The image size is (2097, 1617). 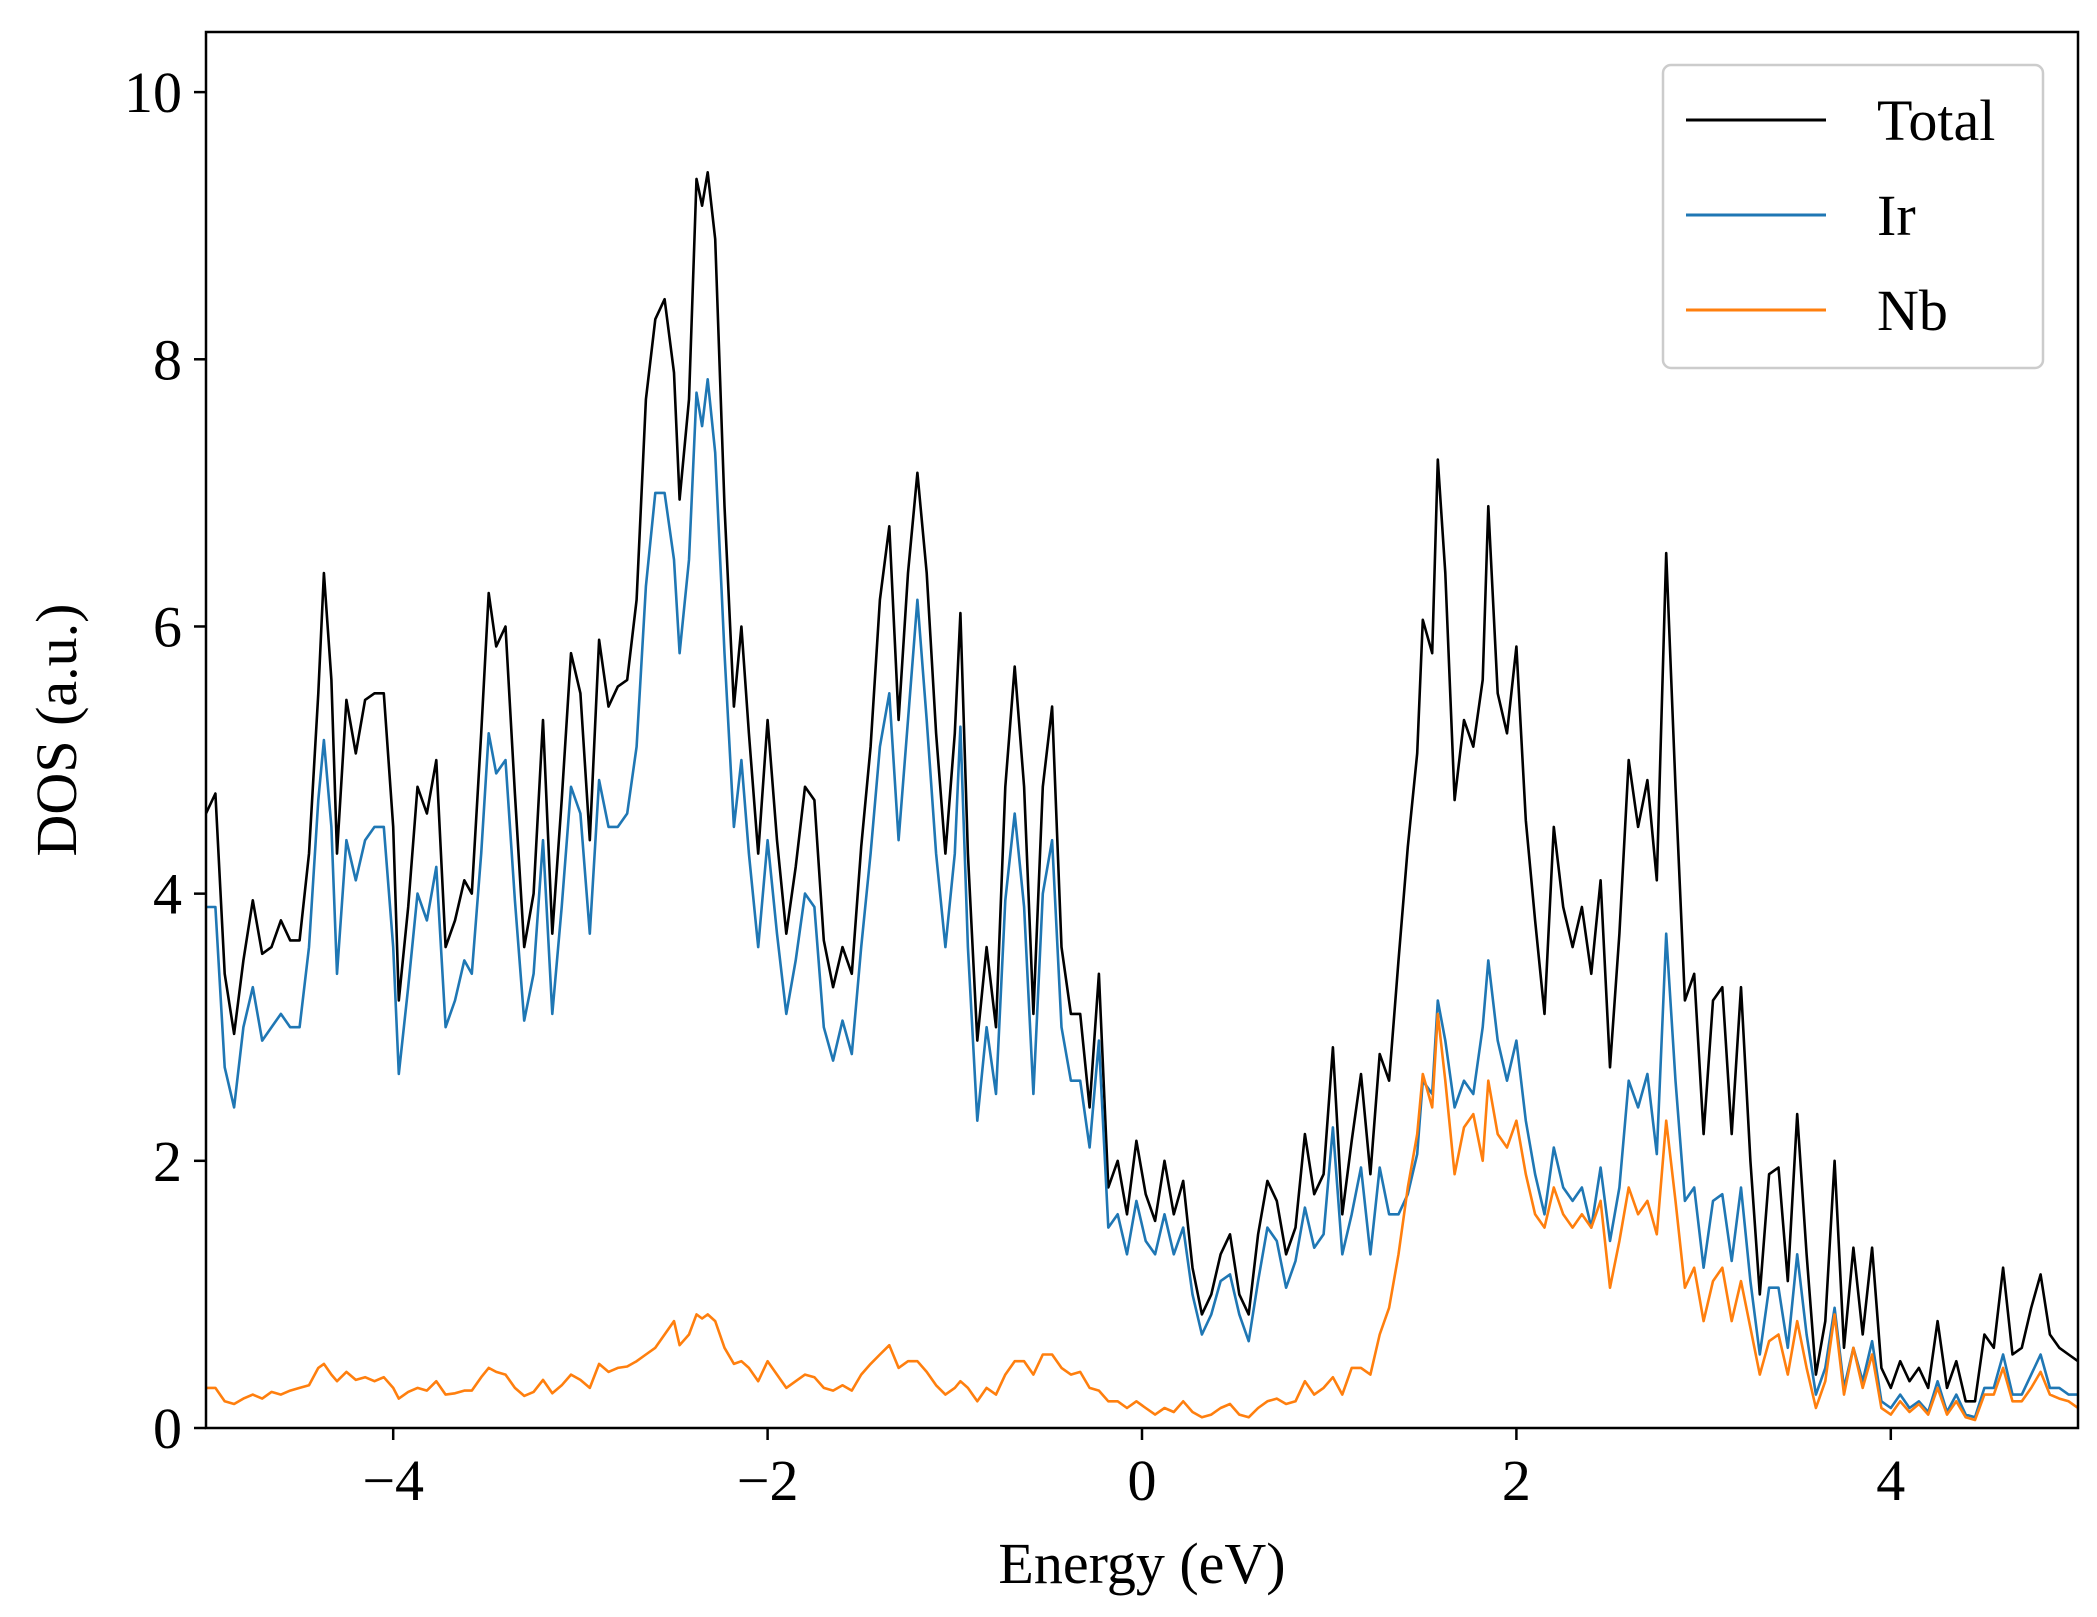 I want to click on legend-label-total: Total, so click(x=1936, y=120).